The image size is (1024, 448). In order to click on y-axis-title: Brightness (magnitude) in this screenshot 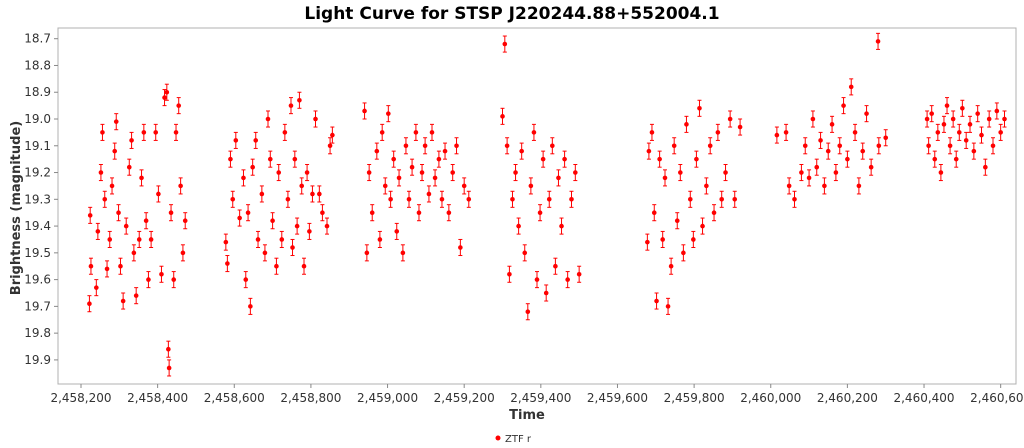, I will do `click(16, 208)`.